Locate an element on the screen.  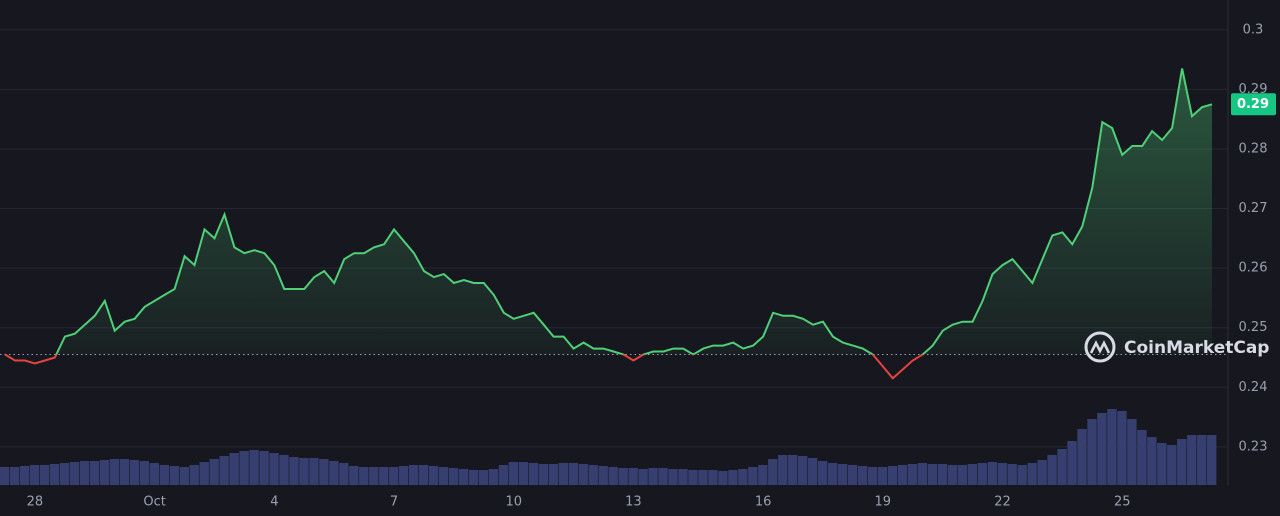
y-tick-label: 0.27 is located at coordinates (1253, 208).